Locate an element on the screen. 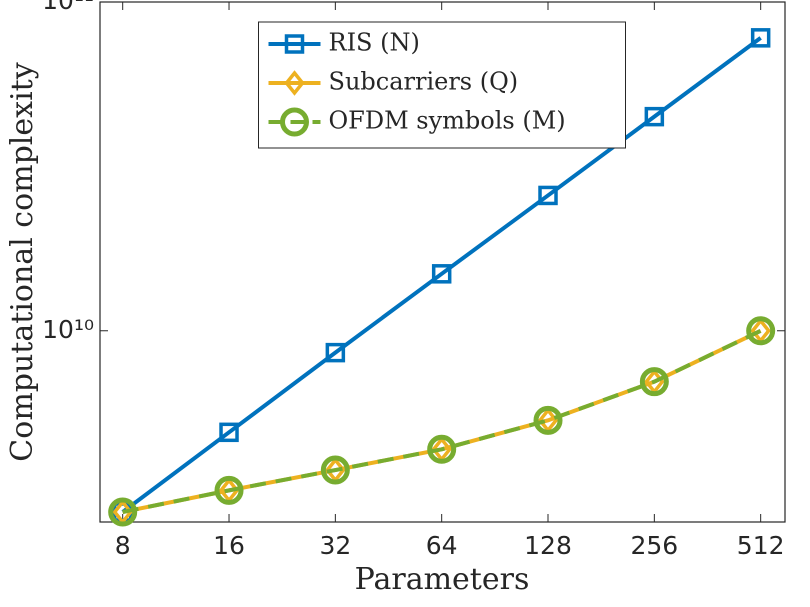 This screenshot has height=607, width=810. x-tick-label: 256 is located at coordinates (654, 545).